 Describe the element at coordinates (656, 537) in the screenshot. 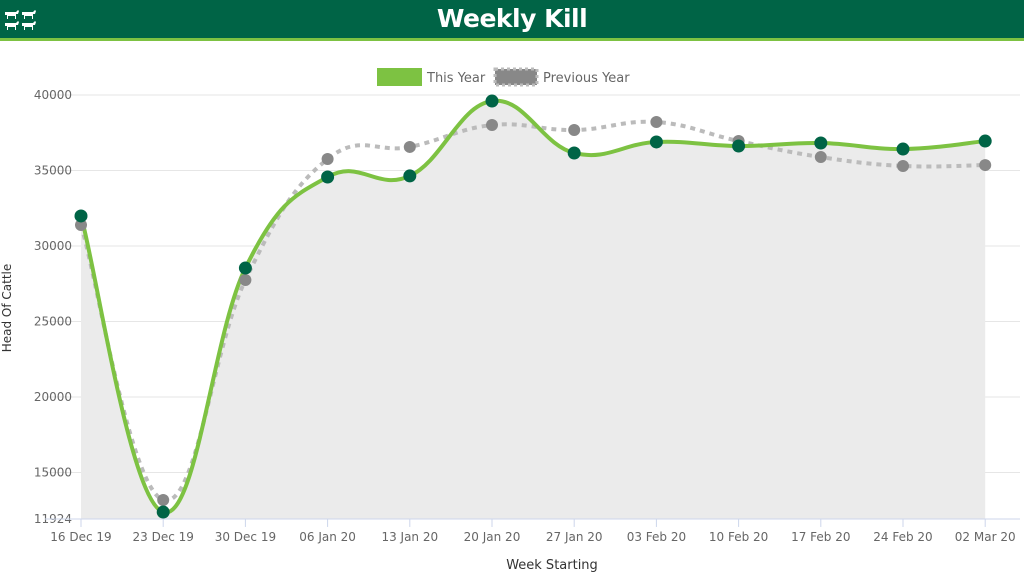

I see `x-tick-label: 03 Feb 20` at that location.